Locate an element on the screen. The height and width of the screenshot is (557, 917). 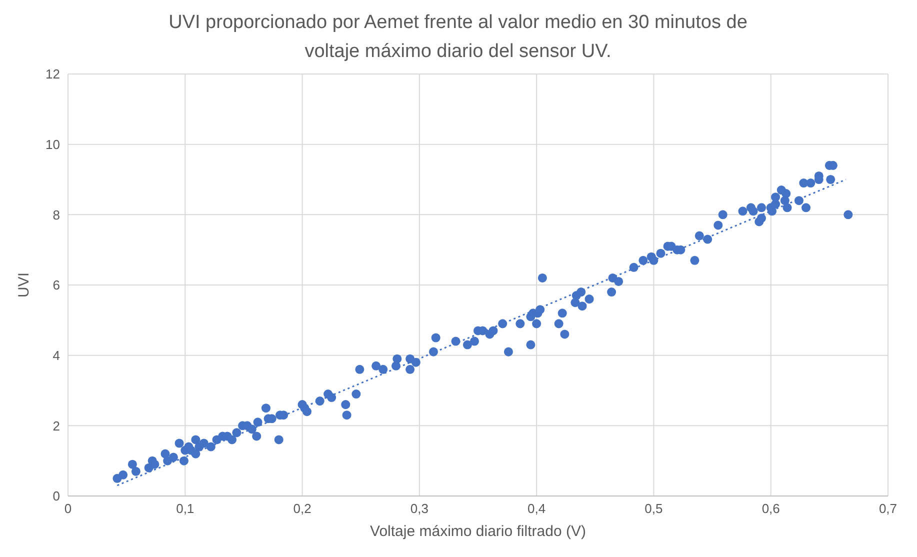
x-tick-label: 0,7 is located at coordinates (888, 508).